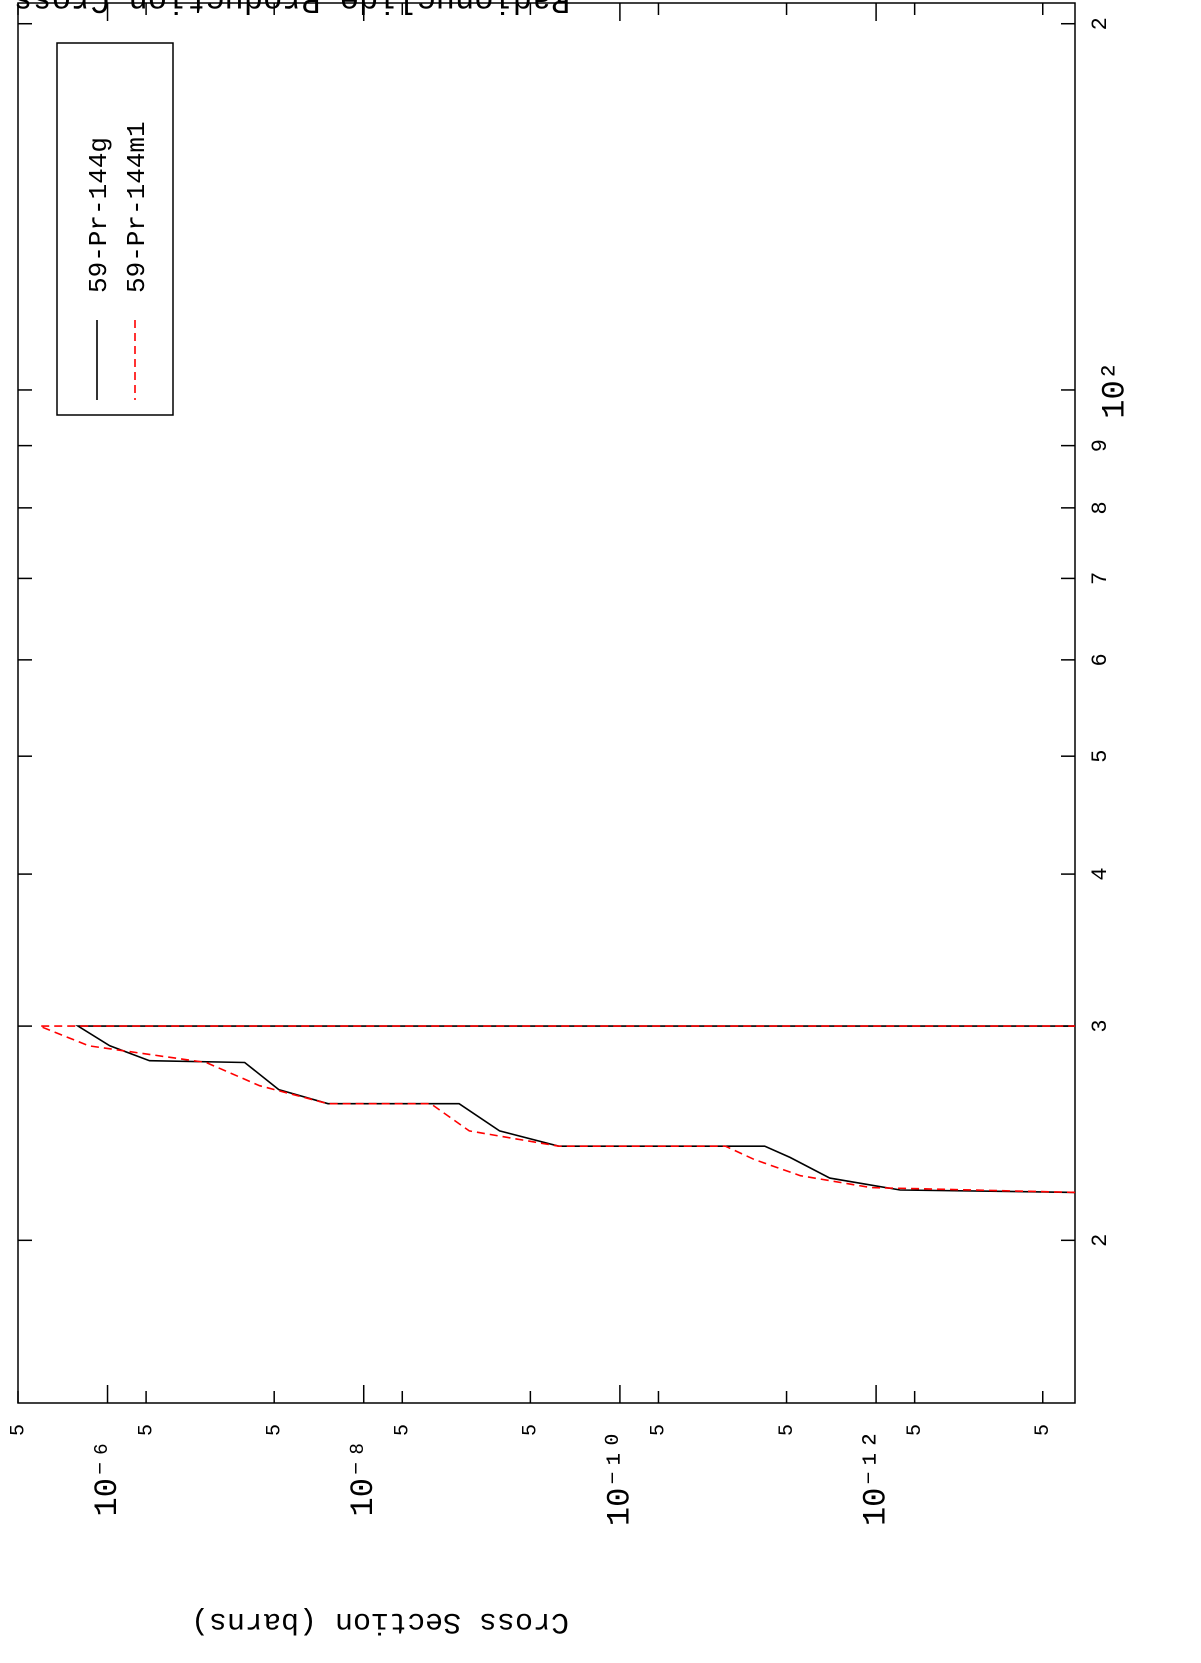 Image resolution: width=1201 pixels, height=1663 pixels. What do you see at coordinates (1100, 578) in the screenshot?
I see `x-tick-label: 7` at bounding box center [1100, 578].